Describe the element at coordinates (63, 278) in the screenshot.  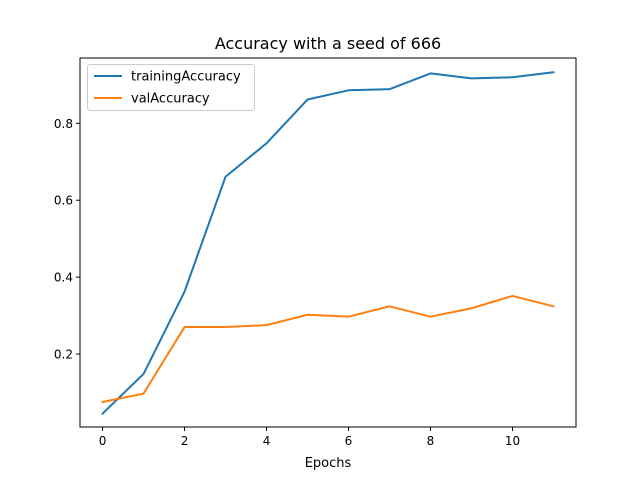
I see `y-tick-label: 0.4` at that location.